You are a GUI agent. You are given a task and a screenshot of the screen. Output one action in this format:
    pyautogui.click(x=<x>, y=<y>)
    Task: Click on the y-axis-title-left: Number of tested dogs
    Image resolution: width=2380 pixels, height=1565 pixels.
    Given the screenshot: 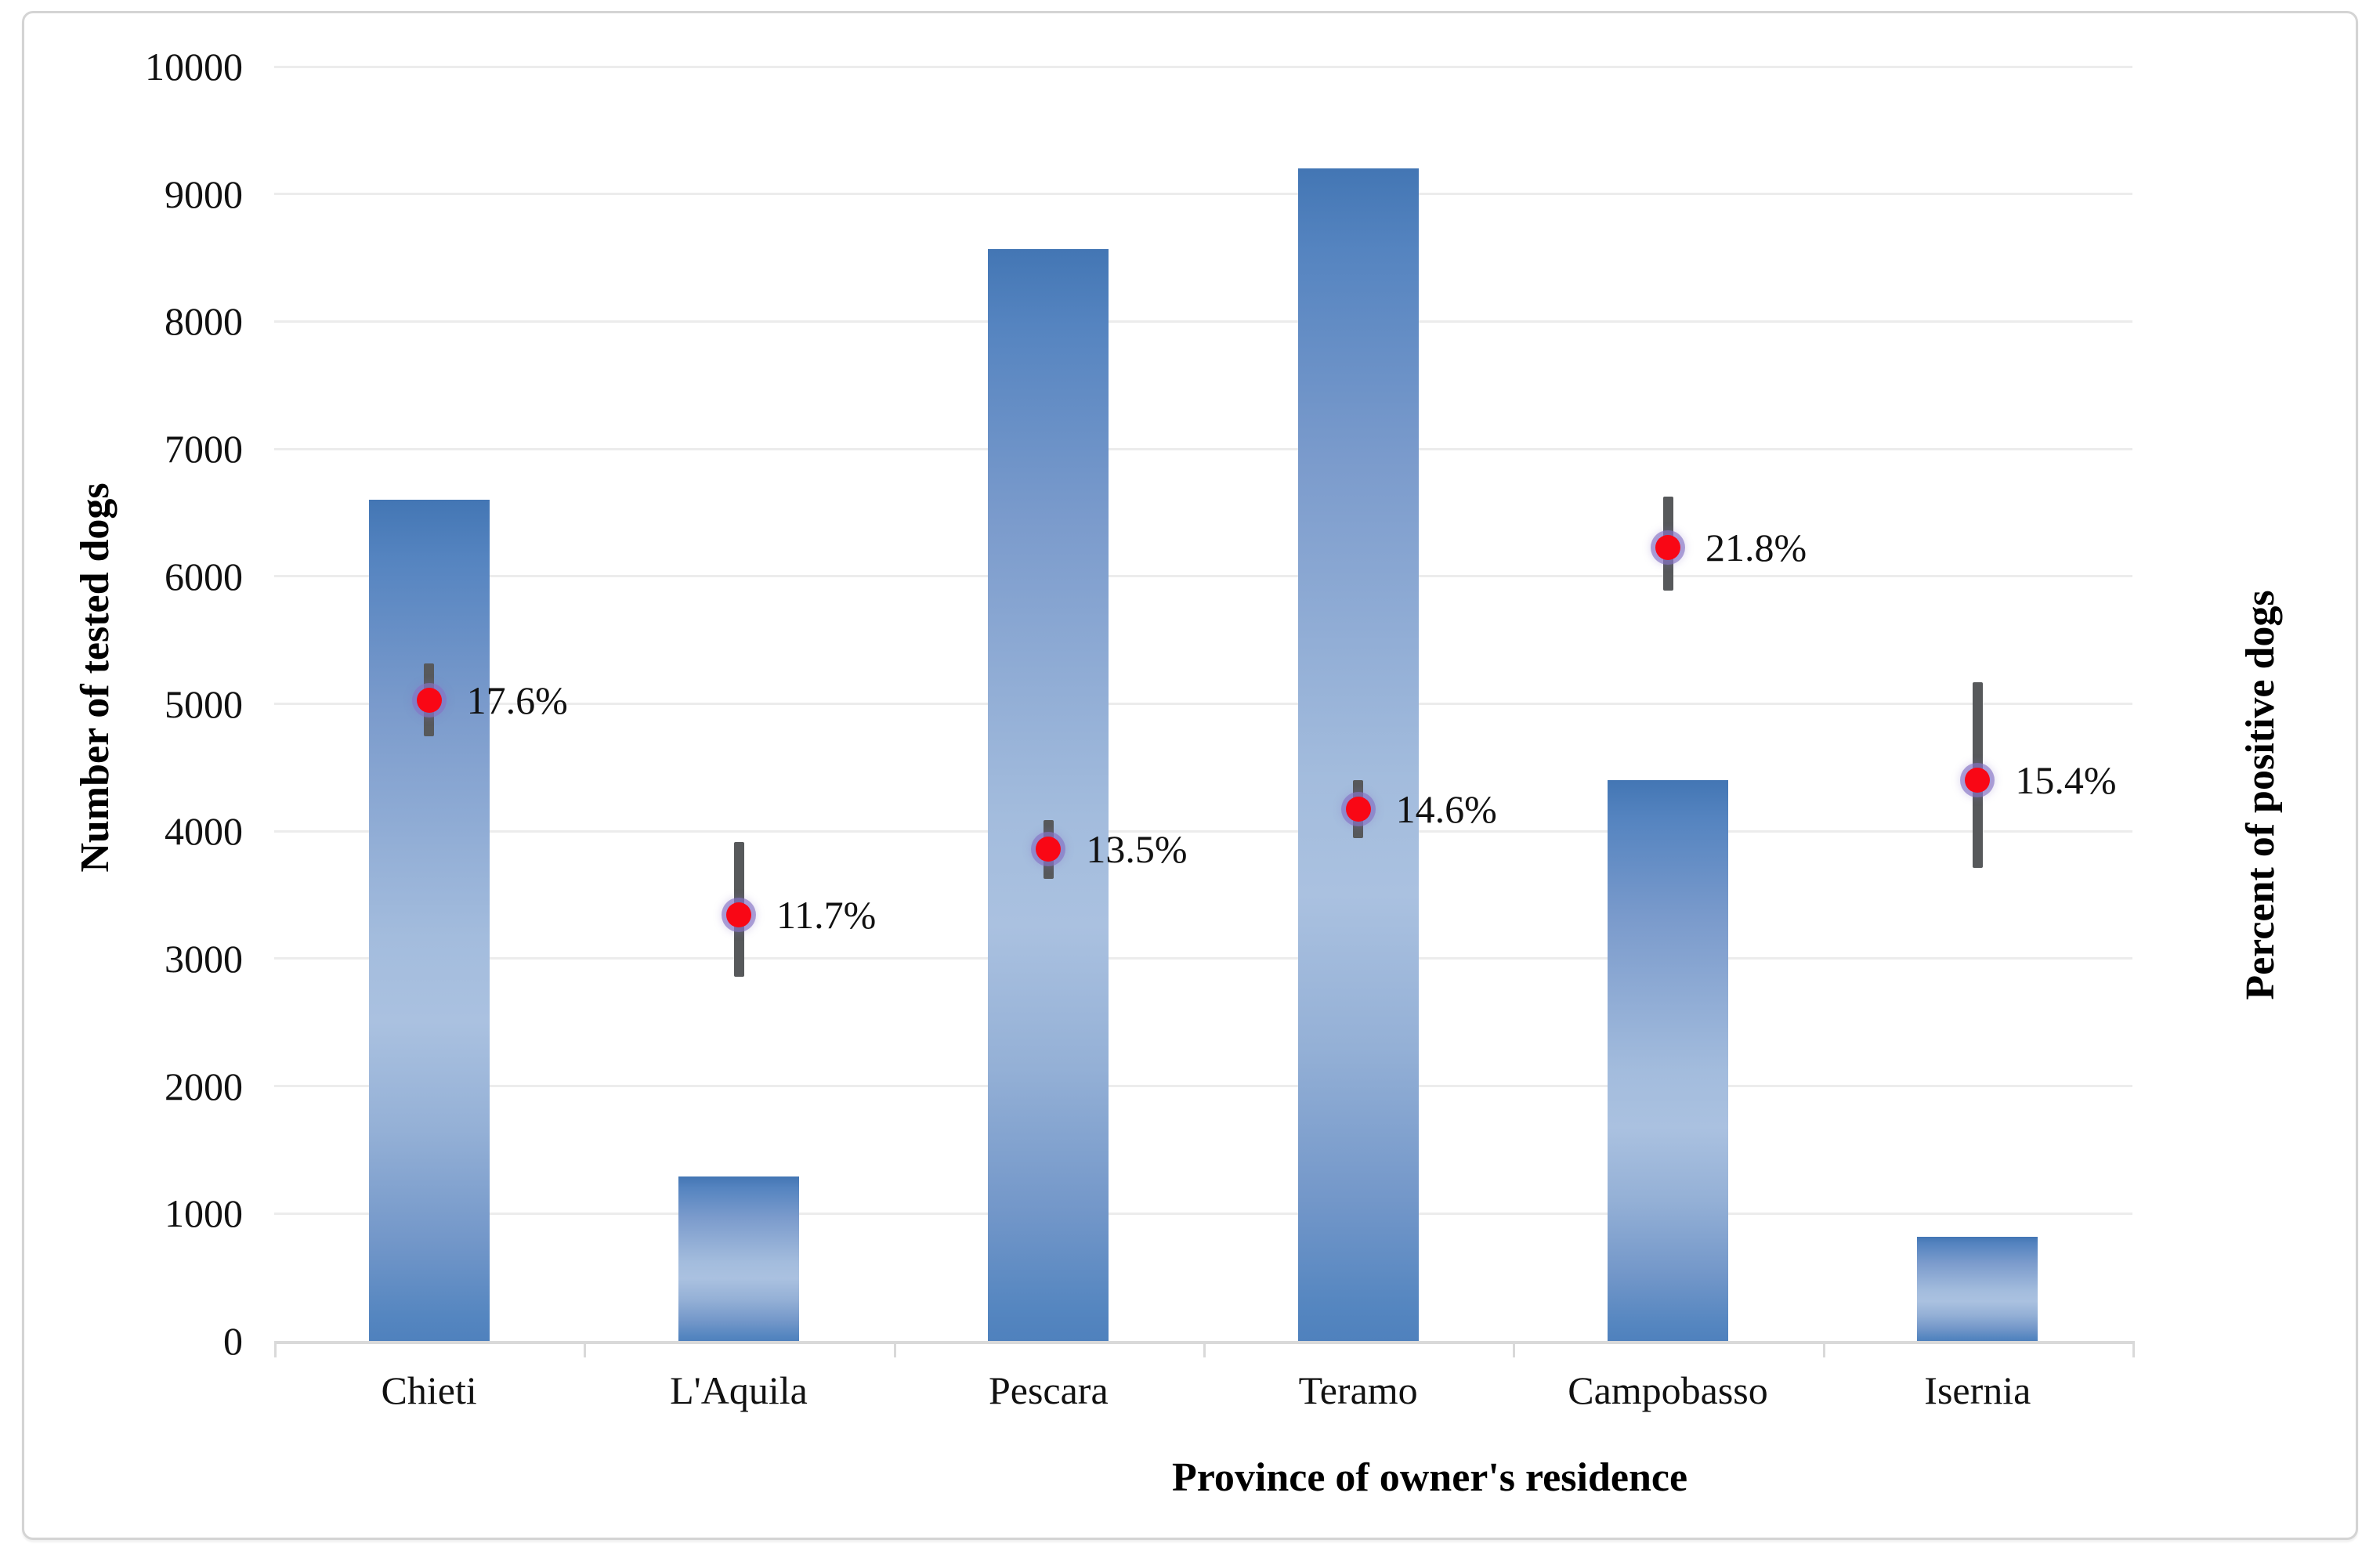 What is the action you would take?
    pyautogui.click(x=95, y=678)
    